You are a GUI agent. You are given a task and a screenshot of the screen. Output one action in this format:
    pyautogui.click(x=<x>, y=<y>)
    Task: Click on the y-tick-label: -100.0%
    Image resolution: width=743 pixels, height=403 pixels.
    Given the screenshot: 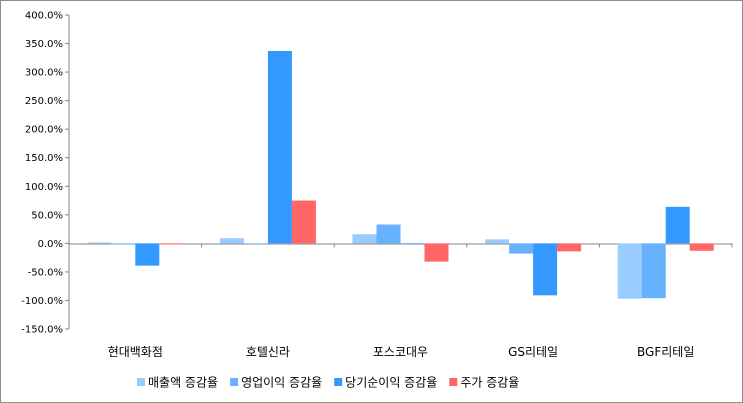 What is the action you would take?
    pyautogui.click(x=42, y=301)
    